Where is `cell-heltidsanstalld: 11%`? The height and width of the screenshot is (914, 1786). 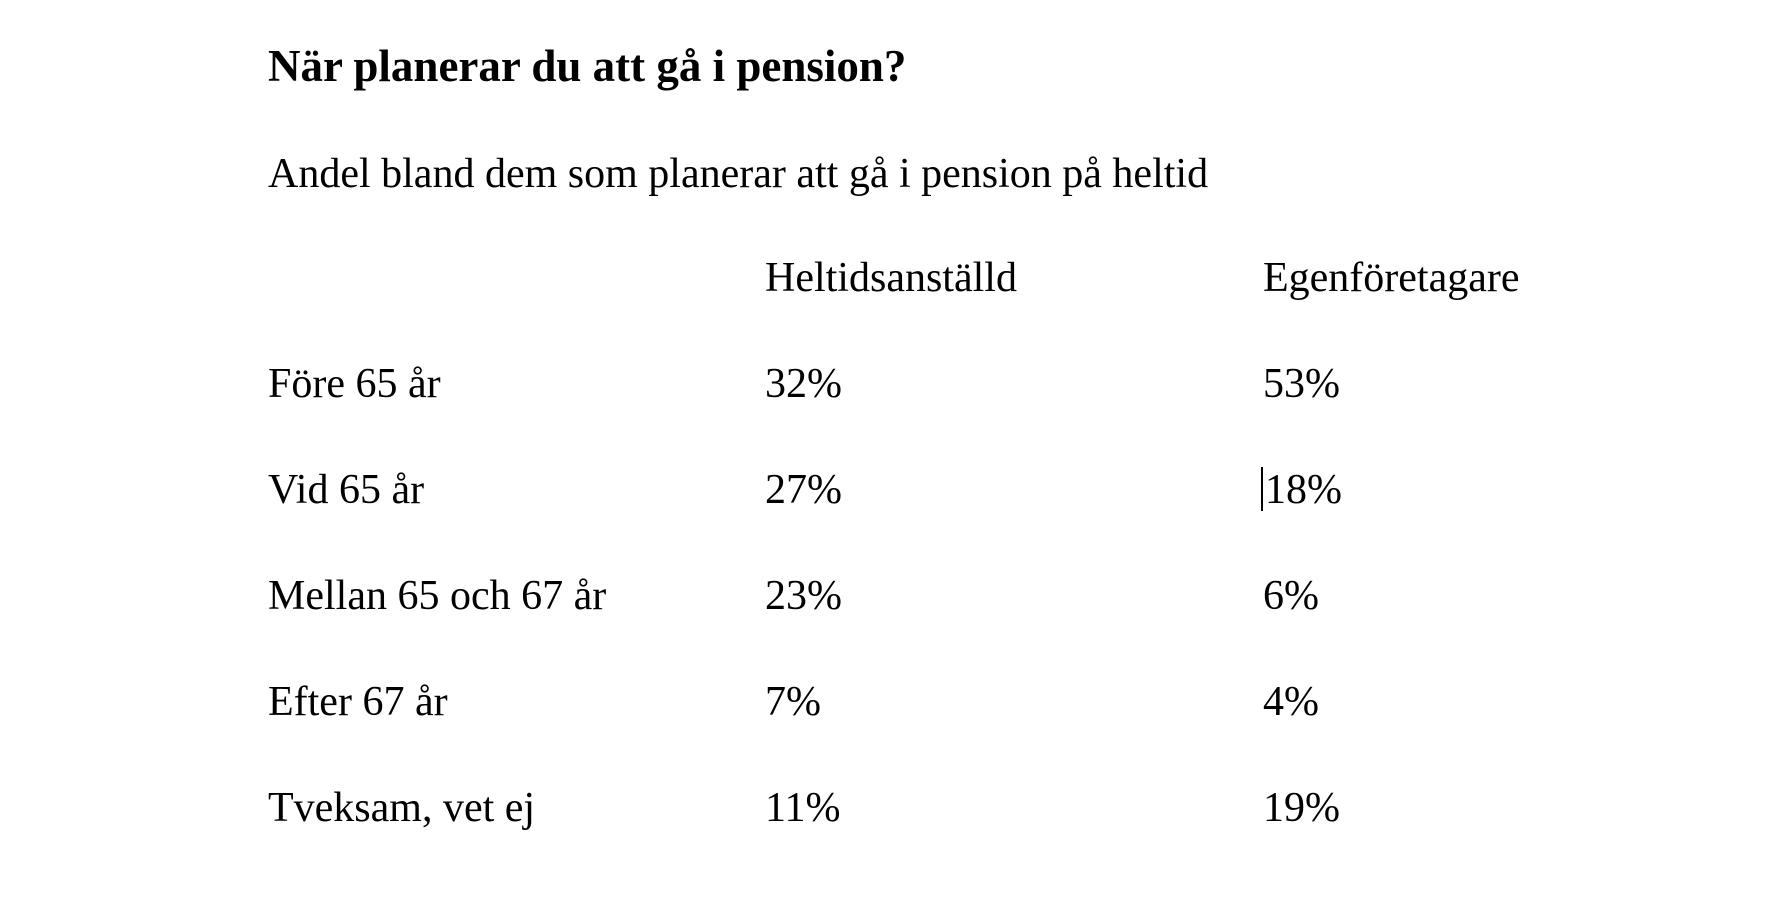
cell-heltidsanstalld: 11% is located at coordinates (803, 808).